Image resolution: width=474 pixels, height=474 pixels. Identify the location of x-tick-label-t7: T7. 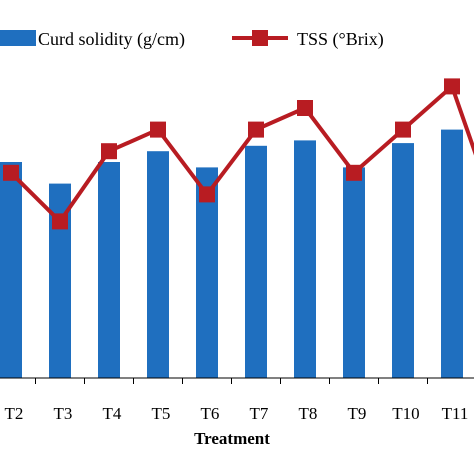
(259, 413).